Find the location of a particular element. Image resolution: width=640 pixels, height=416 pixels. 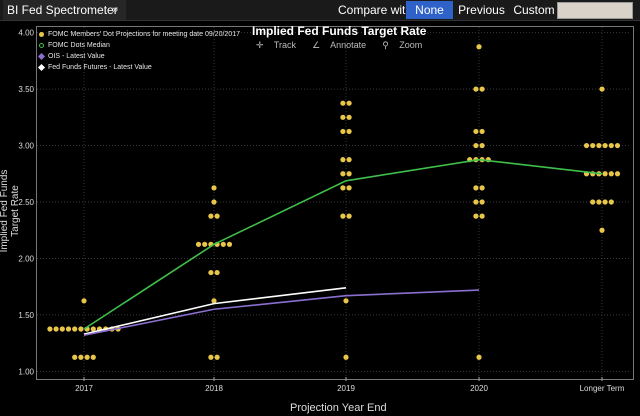

magnifier-icon: ⚲ is located at coordinates (385, 45).